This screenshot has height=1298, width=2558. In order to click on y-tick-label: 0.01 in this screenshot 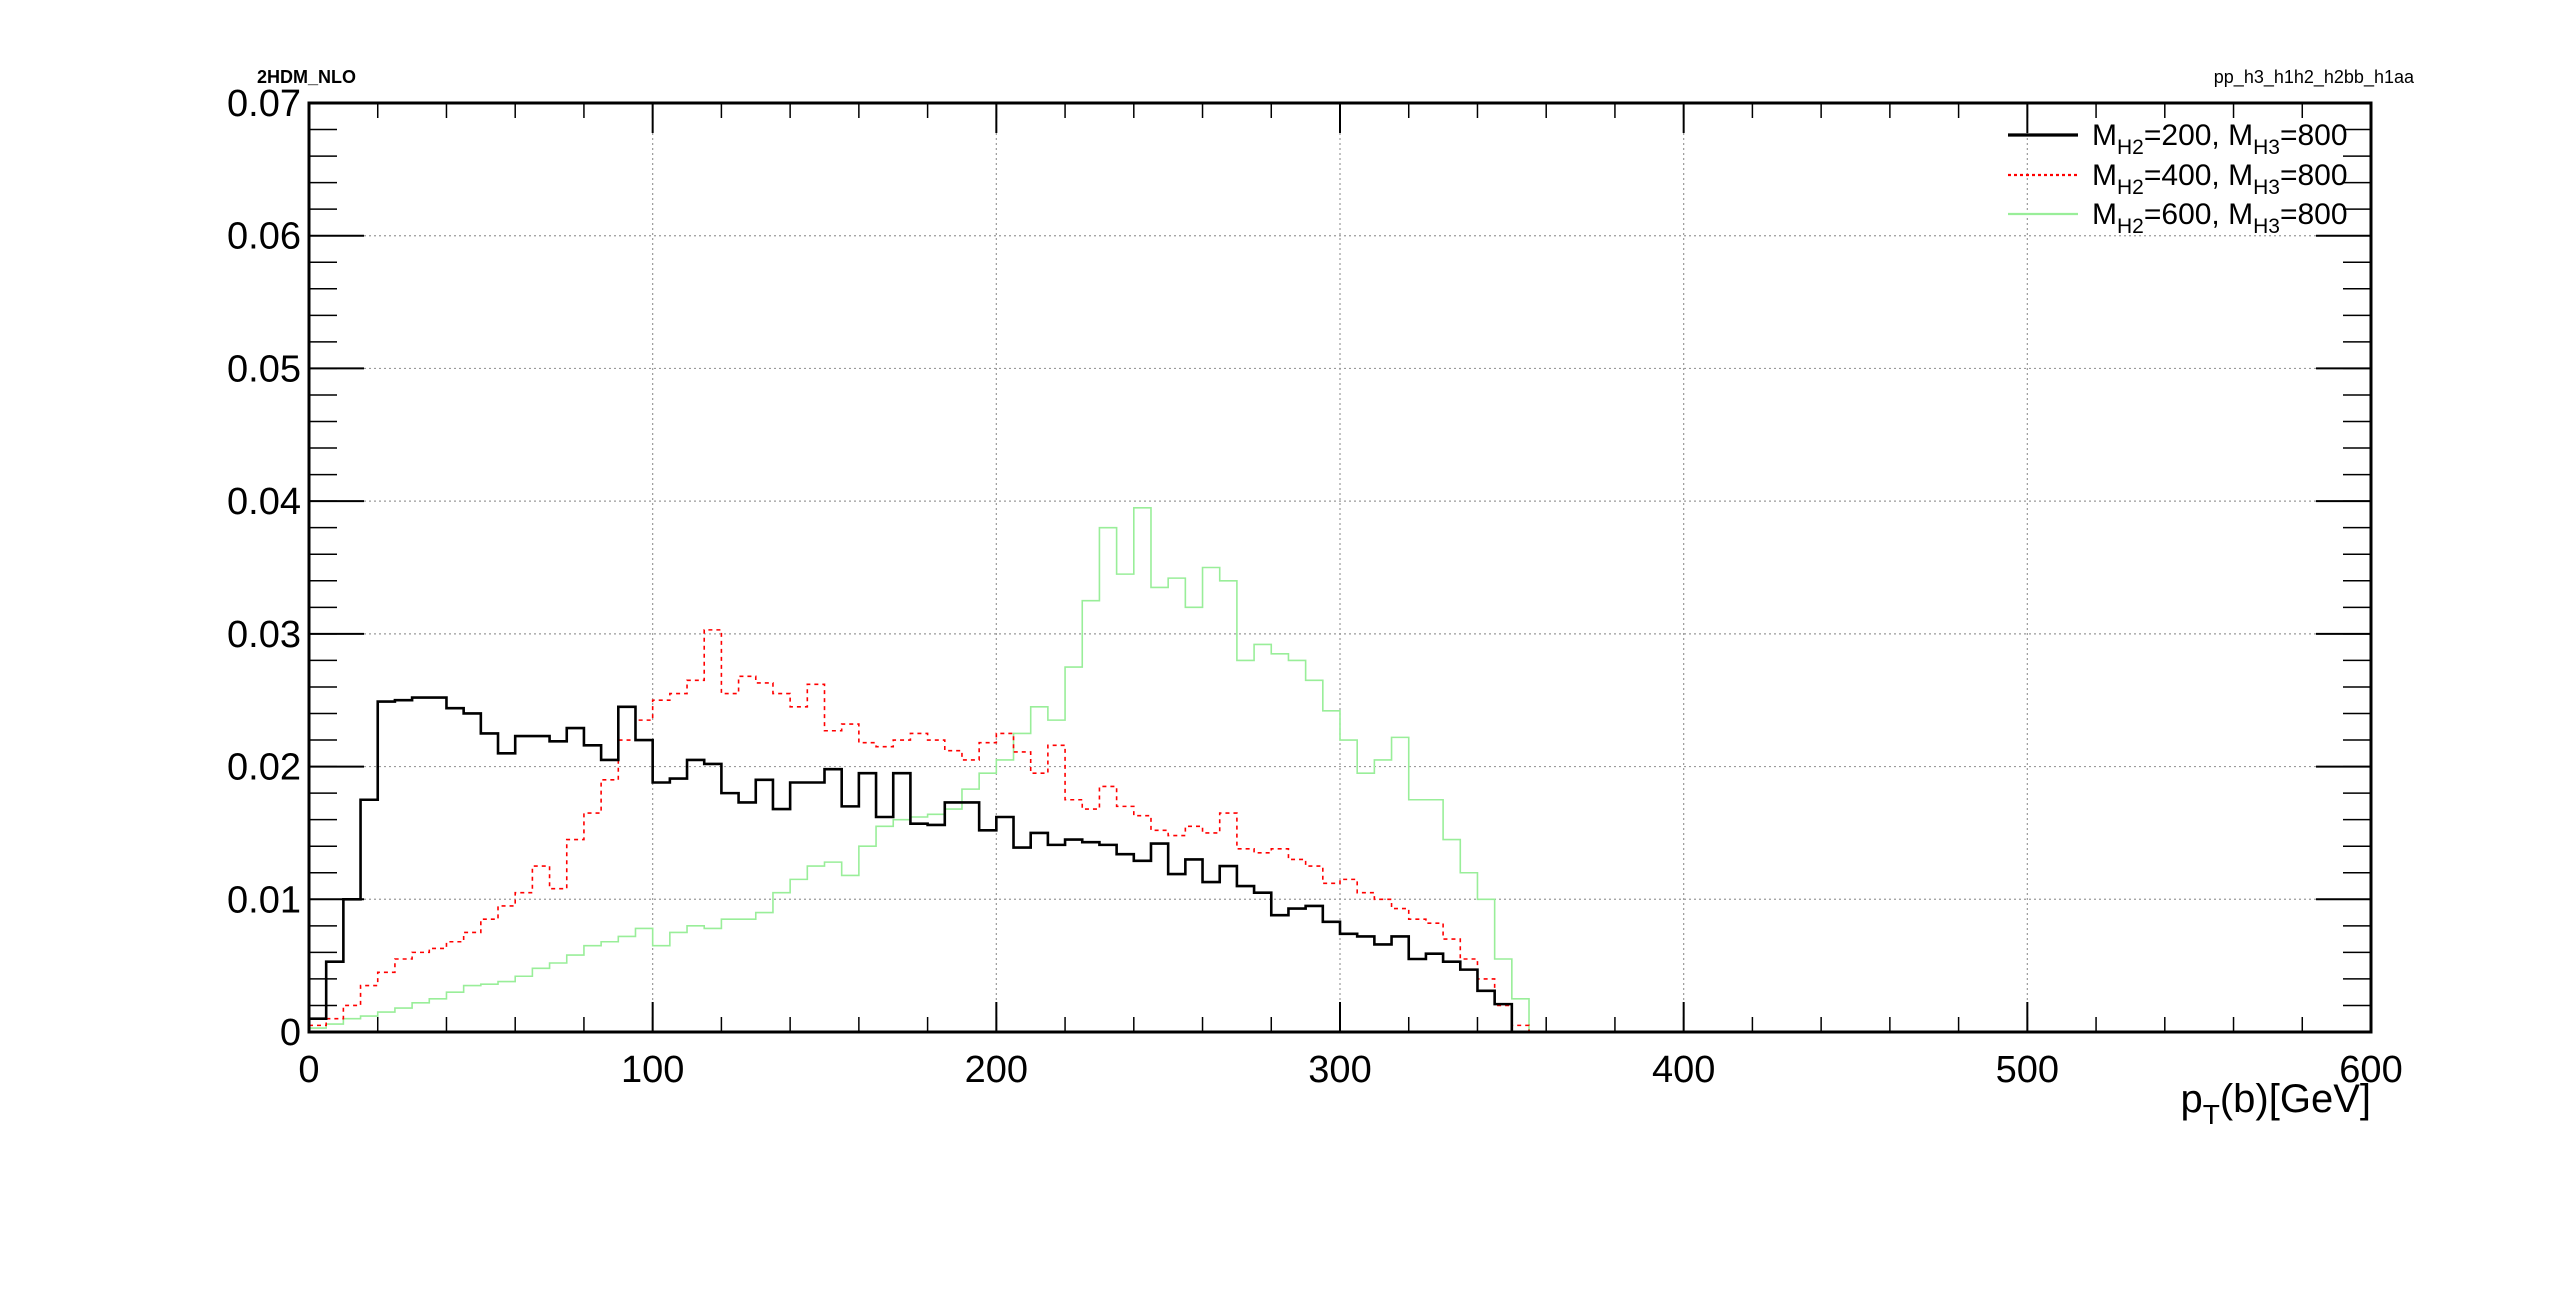, I will do `click(264, 900)`.